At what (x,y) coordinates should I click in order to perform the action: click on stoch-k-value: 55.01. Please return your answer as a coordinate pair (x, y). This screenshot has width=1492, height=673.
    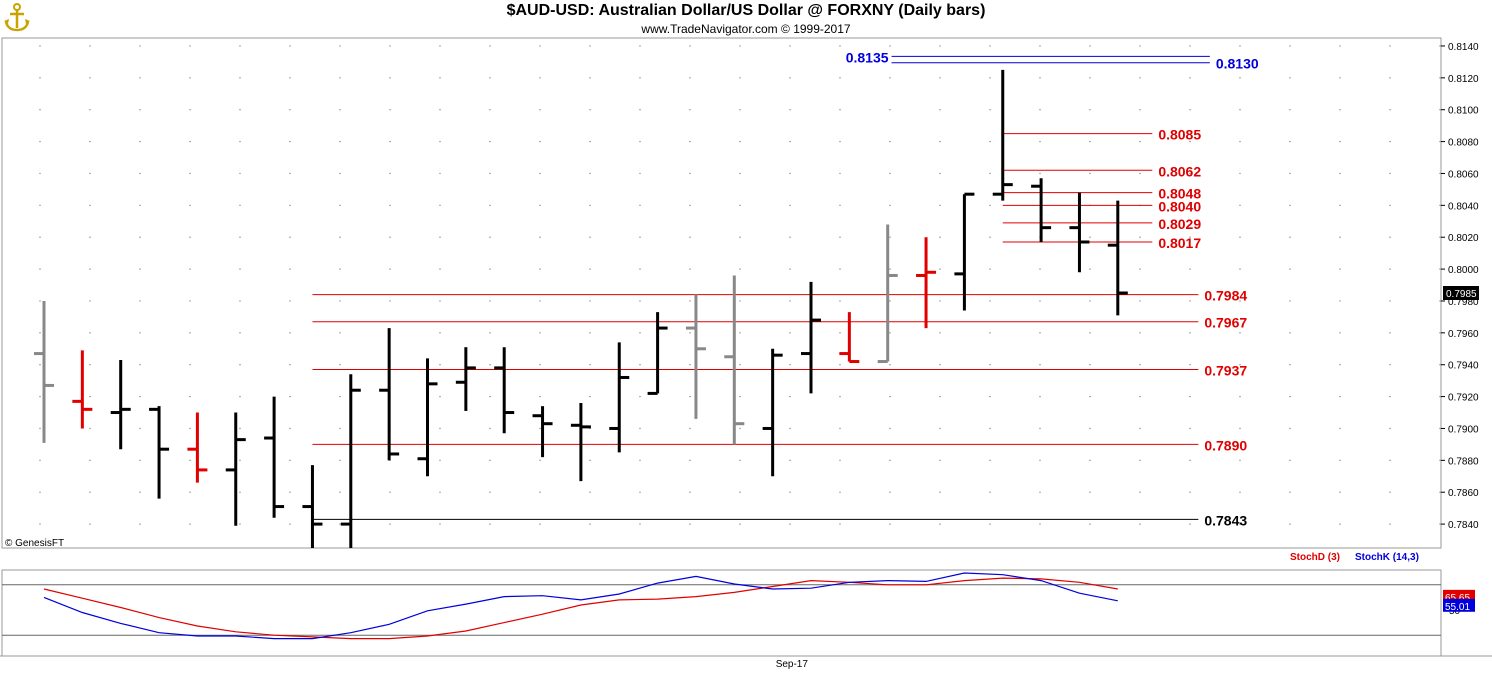
    Looking at the image, I should click on (1457, 607).